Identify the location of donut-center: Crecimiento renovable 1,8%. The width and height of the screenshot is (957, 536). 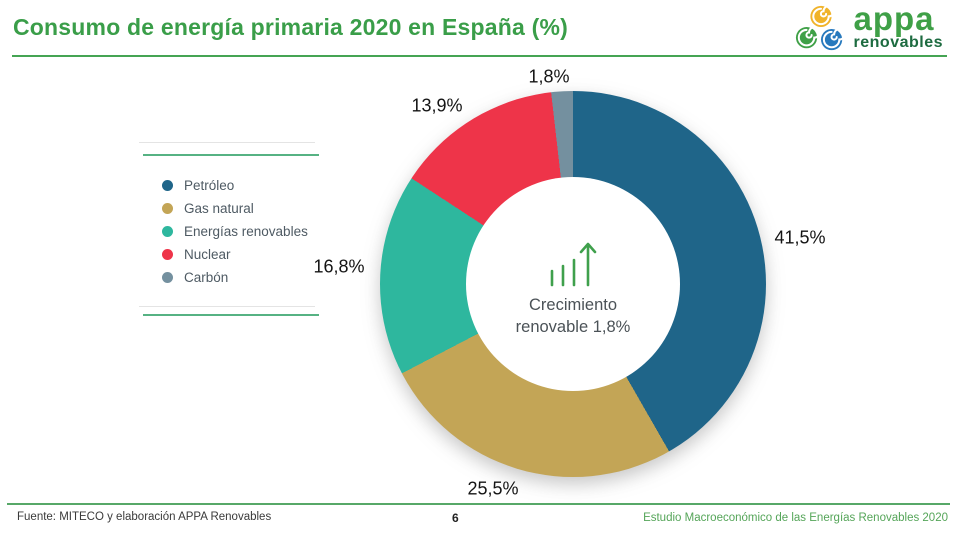
(573, 284).